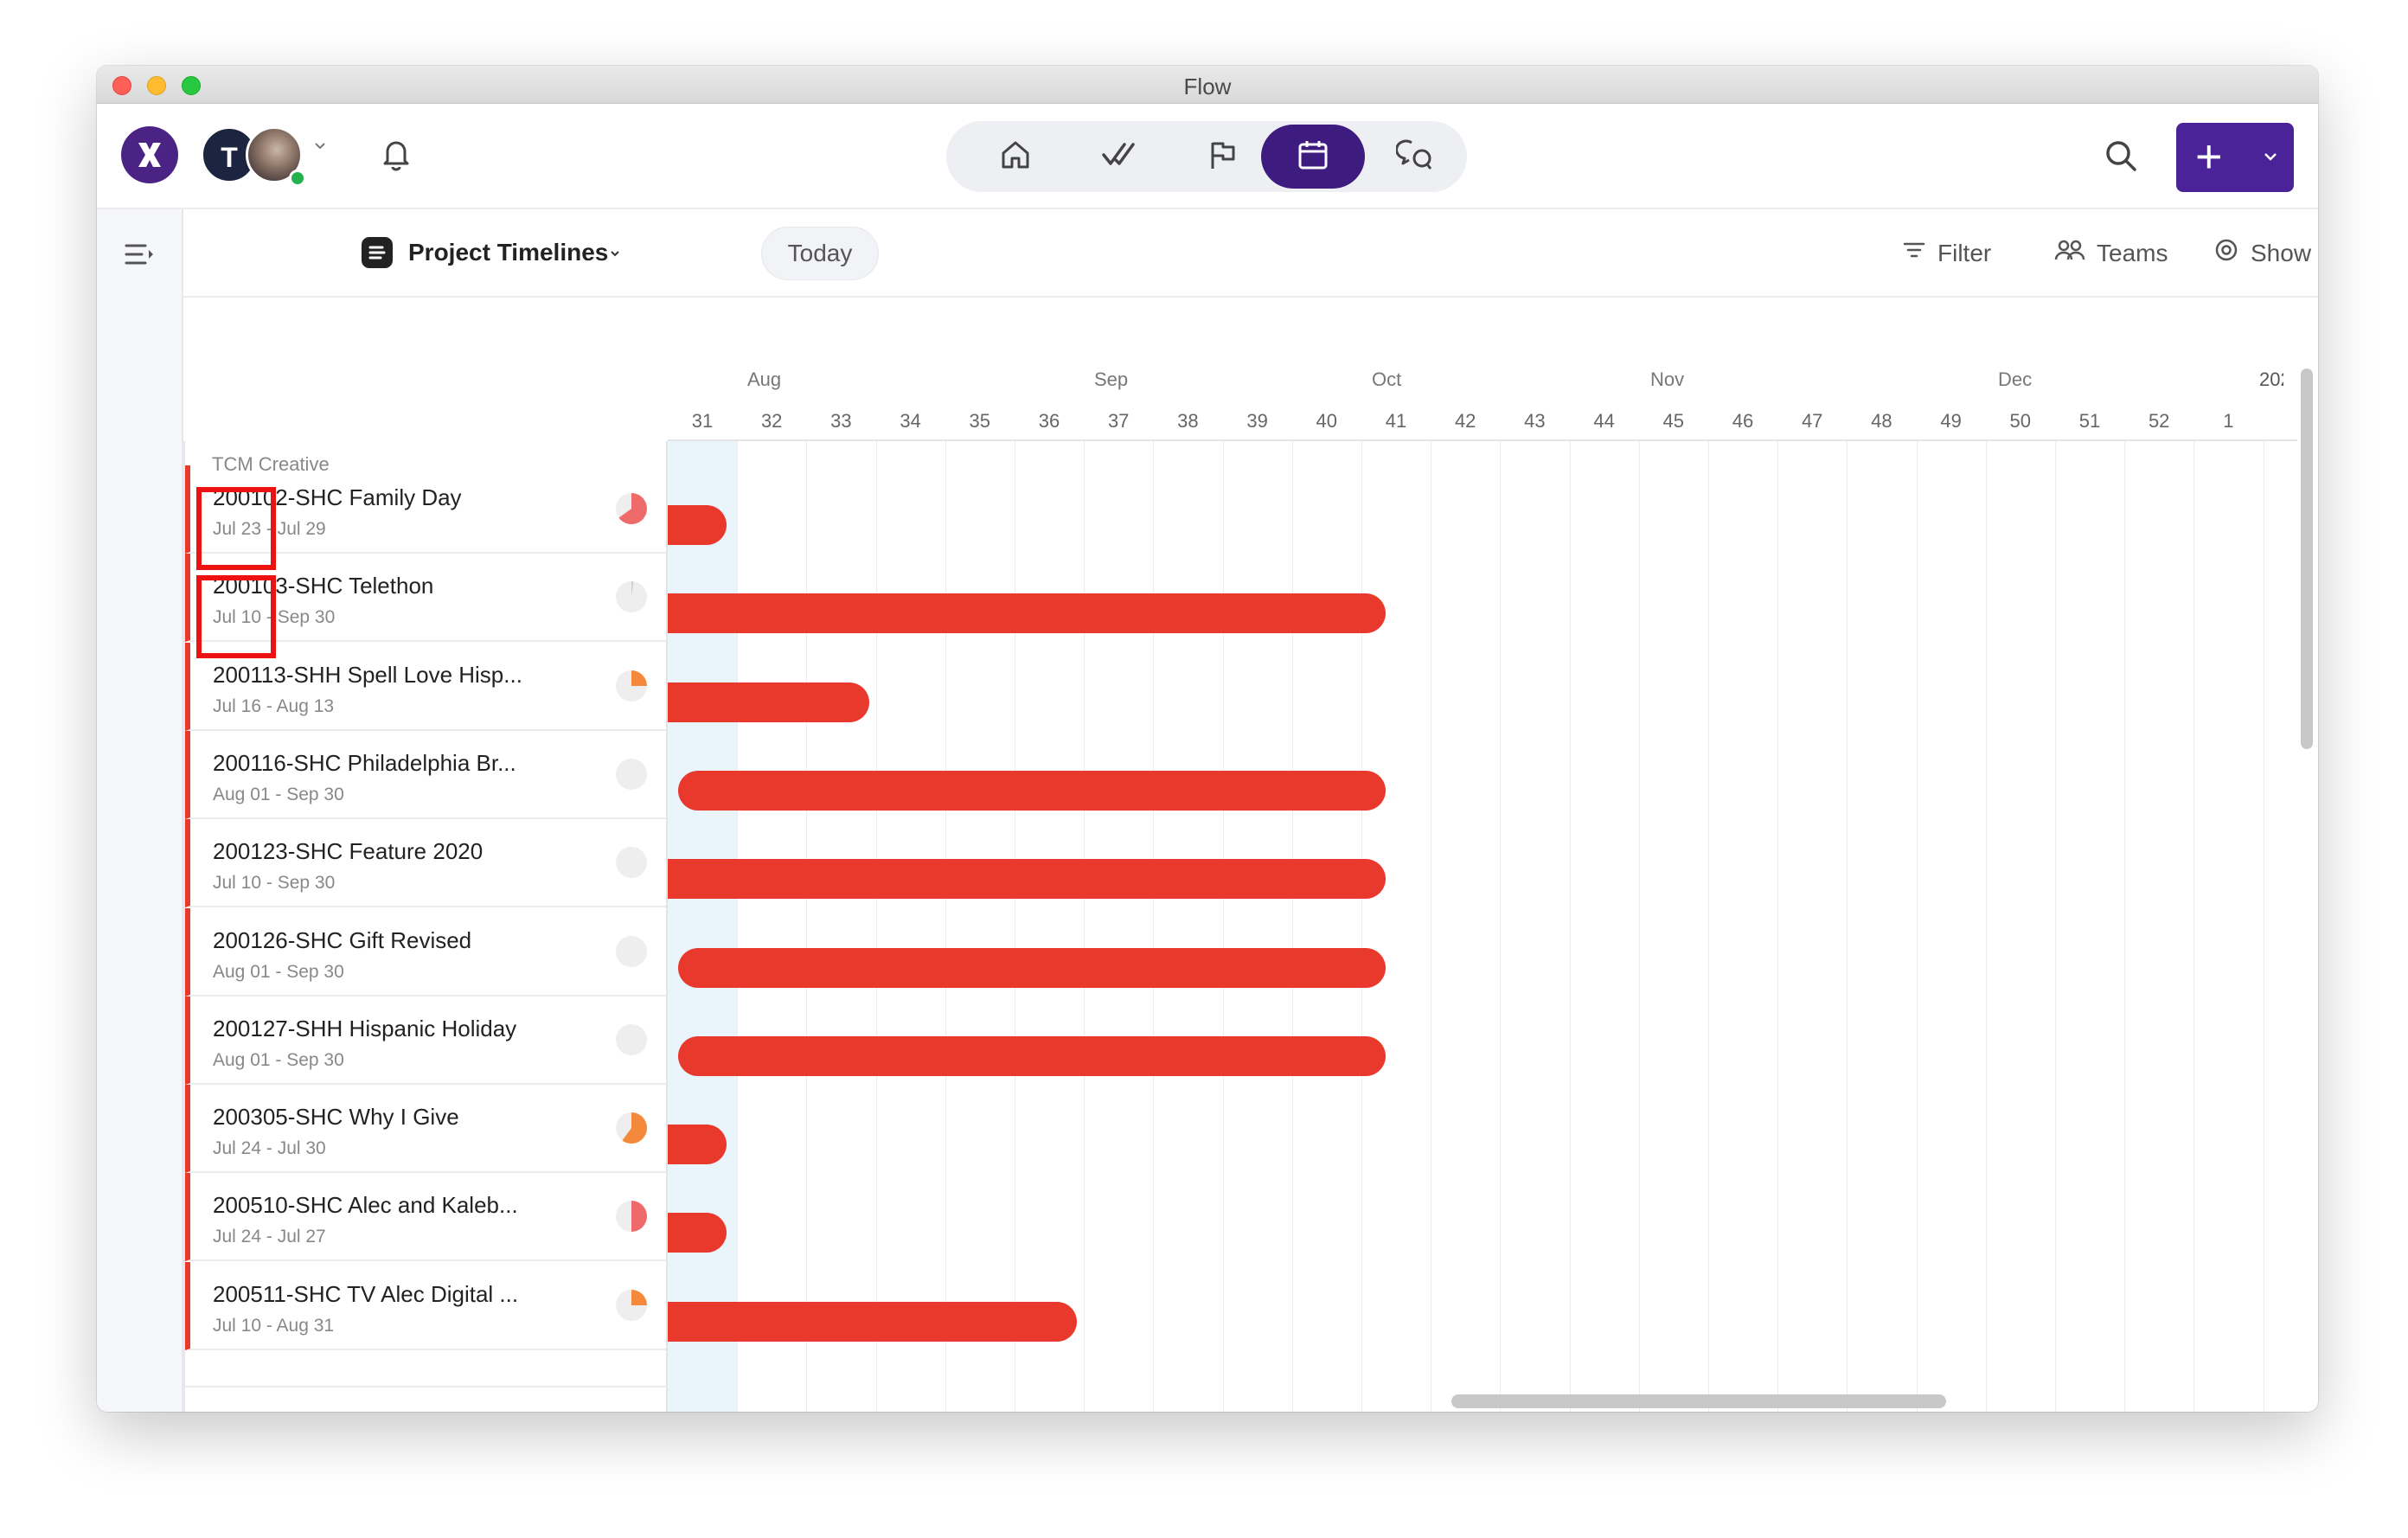 This screenshot has width=2408, height=1538. Describe the element at coordinates (184, 926) in the screenshot. I see `sidebar-divider` at that location.